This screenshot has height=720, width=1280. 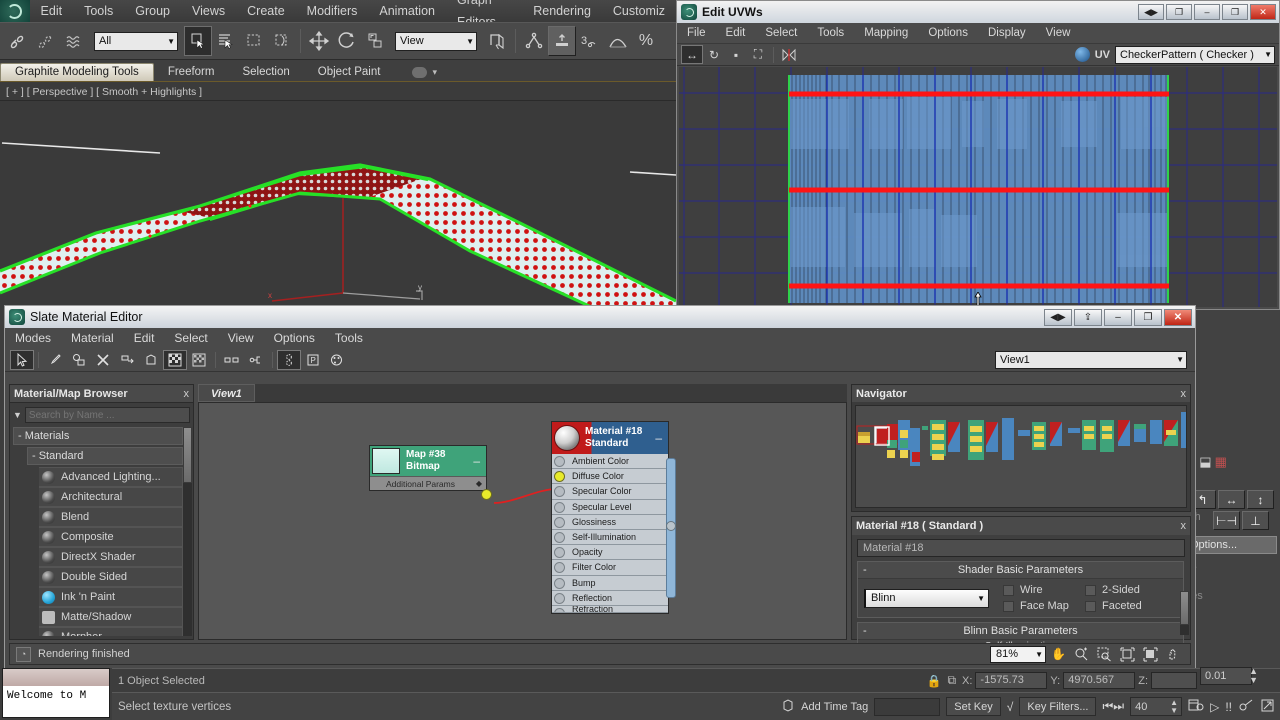 I want to click on play-animation-icon: ▷, so click(x=1215, y=706).